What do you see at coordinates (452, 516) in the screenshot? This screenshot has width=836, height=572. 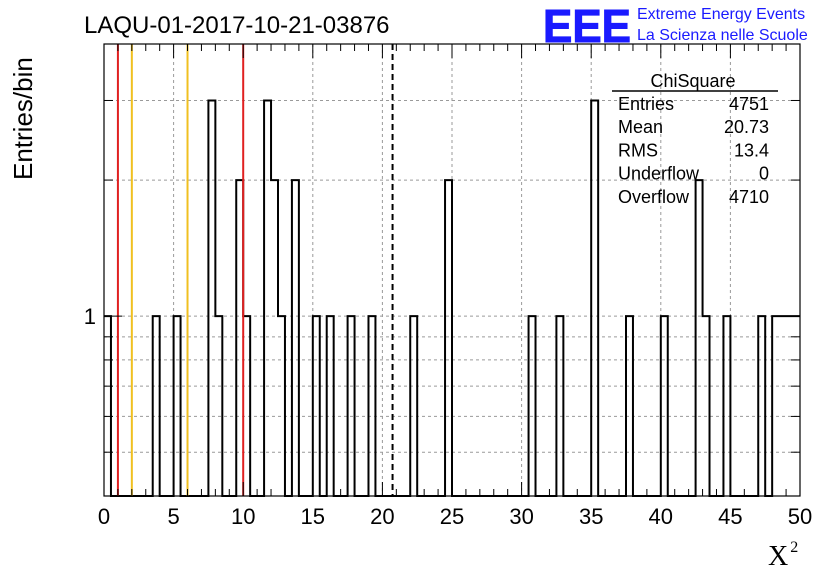 I see `x-tick-label: 25` at bounding box center [452, 516].